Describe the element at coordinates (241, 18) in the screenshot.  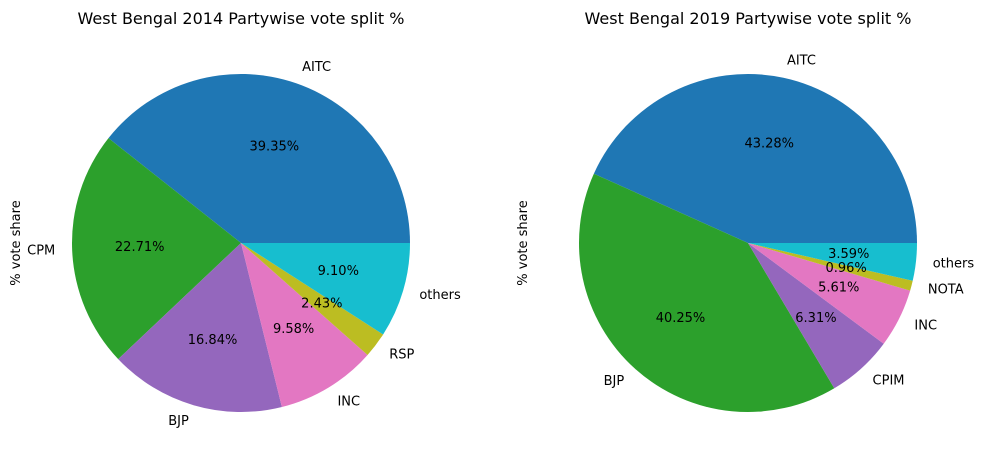
I see `chart-title-2014: West Bengal 2014 Partywise vote split %` at that location.